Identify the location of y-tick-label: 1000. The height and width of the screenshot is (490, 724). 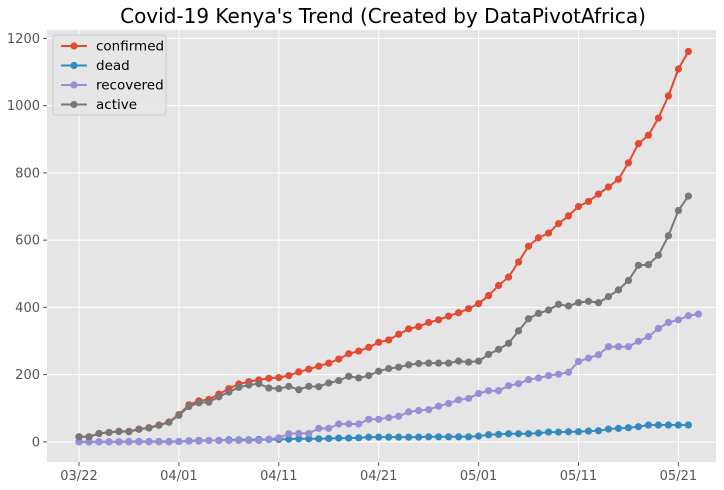
(23, 106).